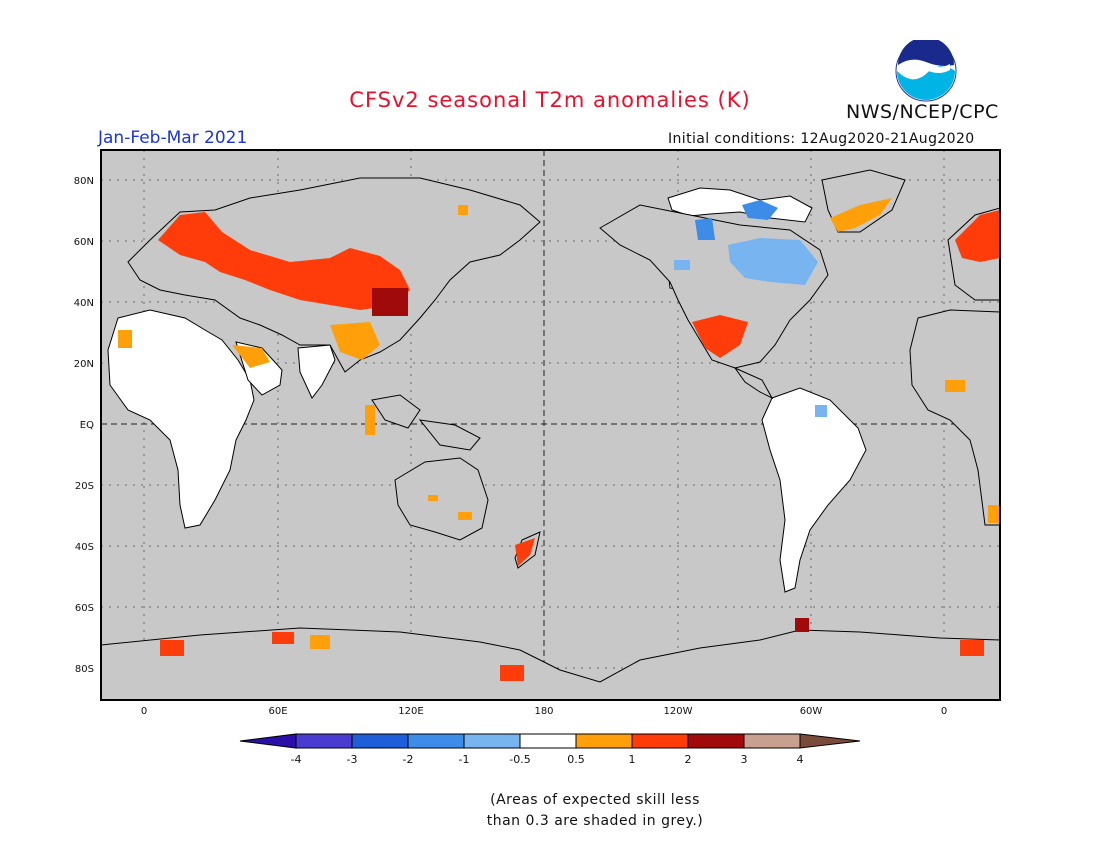 Image resolution: width=1100 pixels, height=850 pixels. What do you see at coordinates (821, 139) in the screenshot?
I see `initial-conditions: Initial conditions: 12Aug2020-21Aug2020` at bounding box center [821, 139].